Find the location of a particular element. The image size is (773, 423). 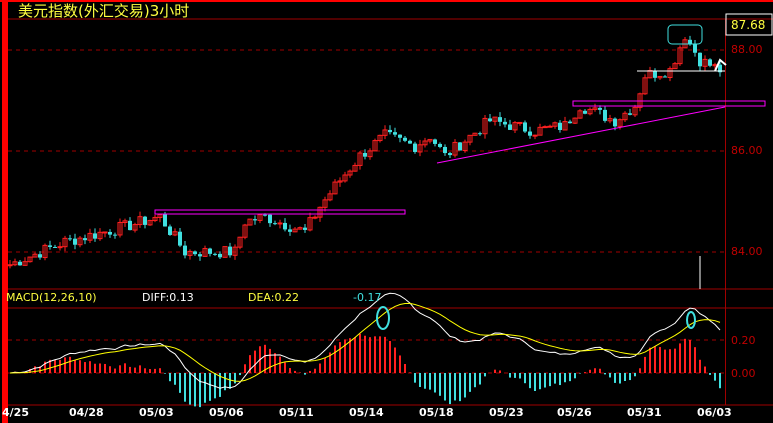

highlight-box is located at coordinates (685, 34).